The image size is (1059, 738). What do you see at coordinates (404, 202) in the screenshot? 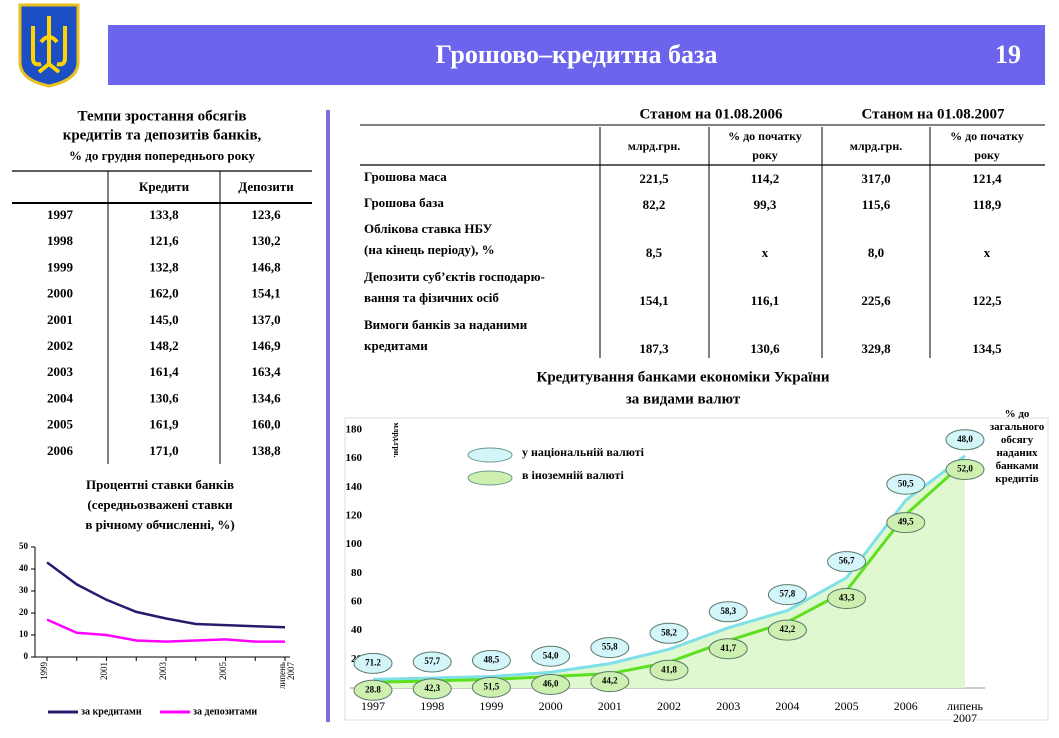
I see `row-label: Грошова база` at bounding box center [404, 202].